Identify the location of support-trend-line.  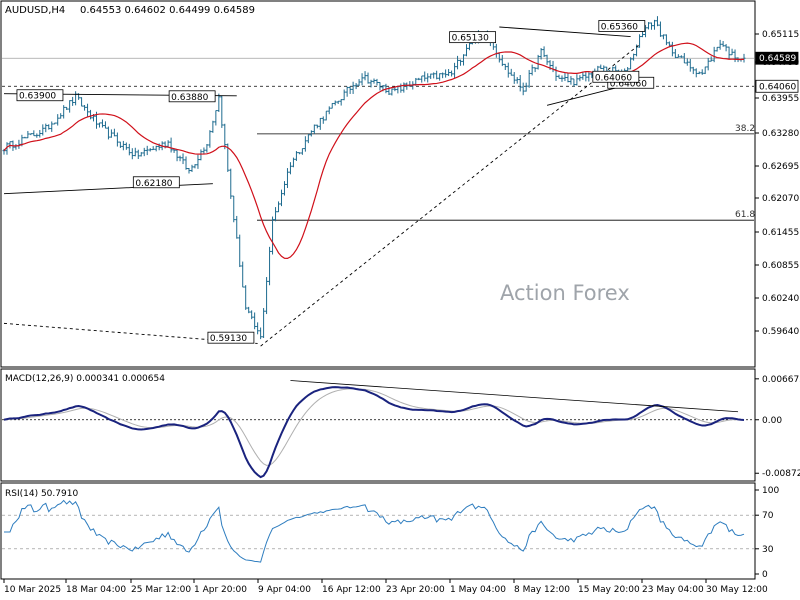
(108, 189).